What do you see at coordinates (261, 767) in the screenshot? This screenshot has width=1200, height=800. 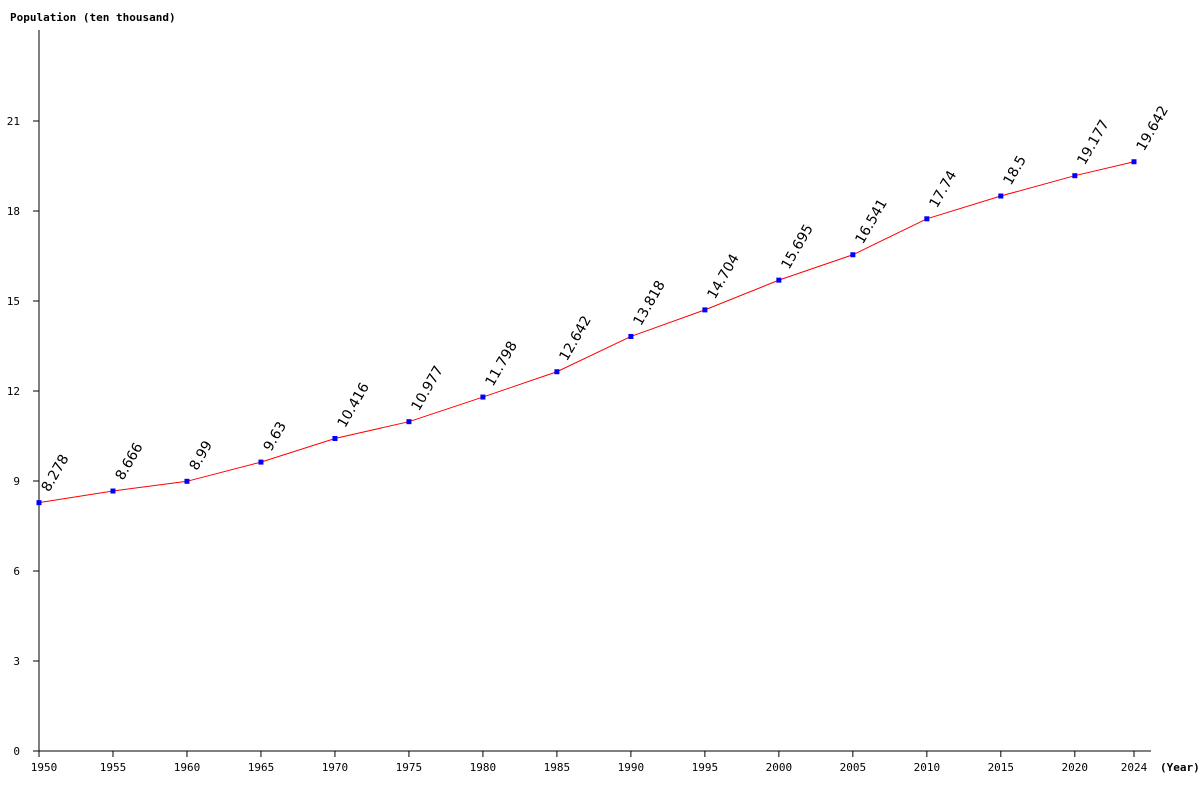 I see `x-tick-label: 1965` at bounding box center [261, 767].